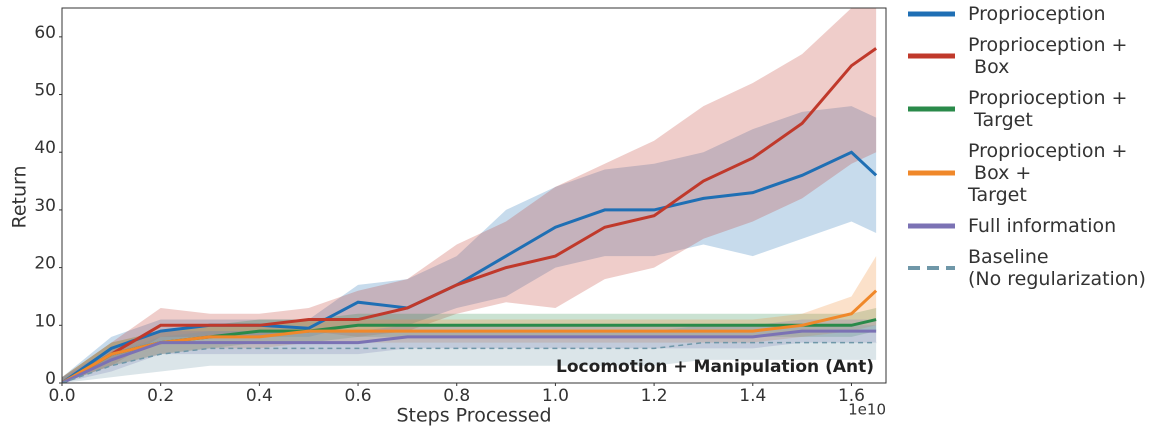  Describe the element at coordinates (867, 410) in the screenshot. I see `x-offset-label: 1e10` at that location.